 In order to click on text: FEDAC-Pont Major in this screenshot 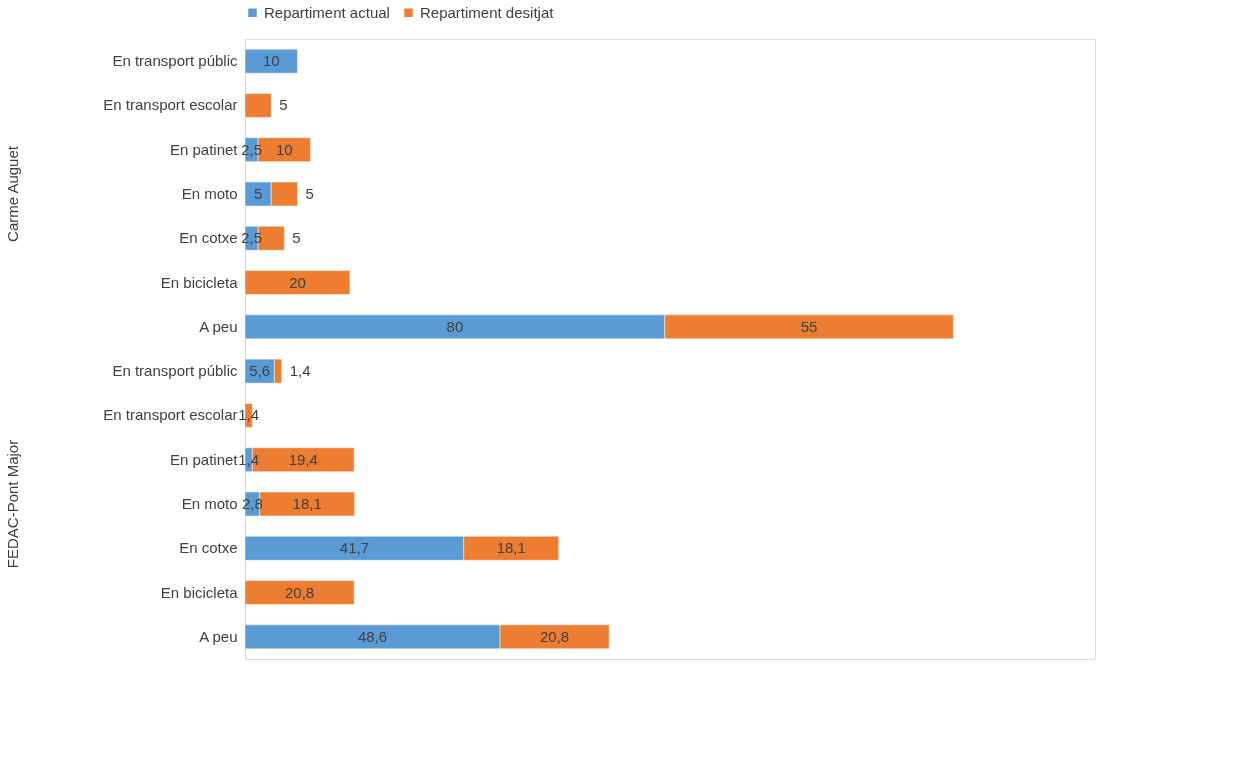, I will do `click(12, 504)`.